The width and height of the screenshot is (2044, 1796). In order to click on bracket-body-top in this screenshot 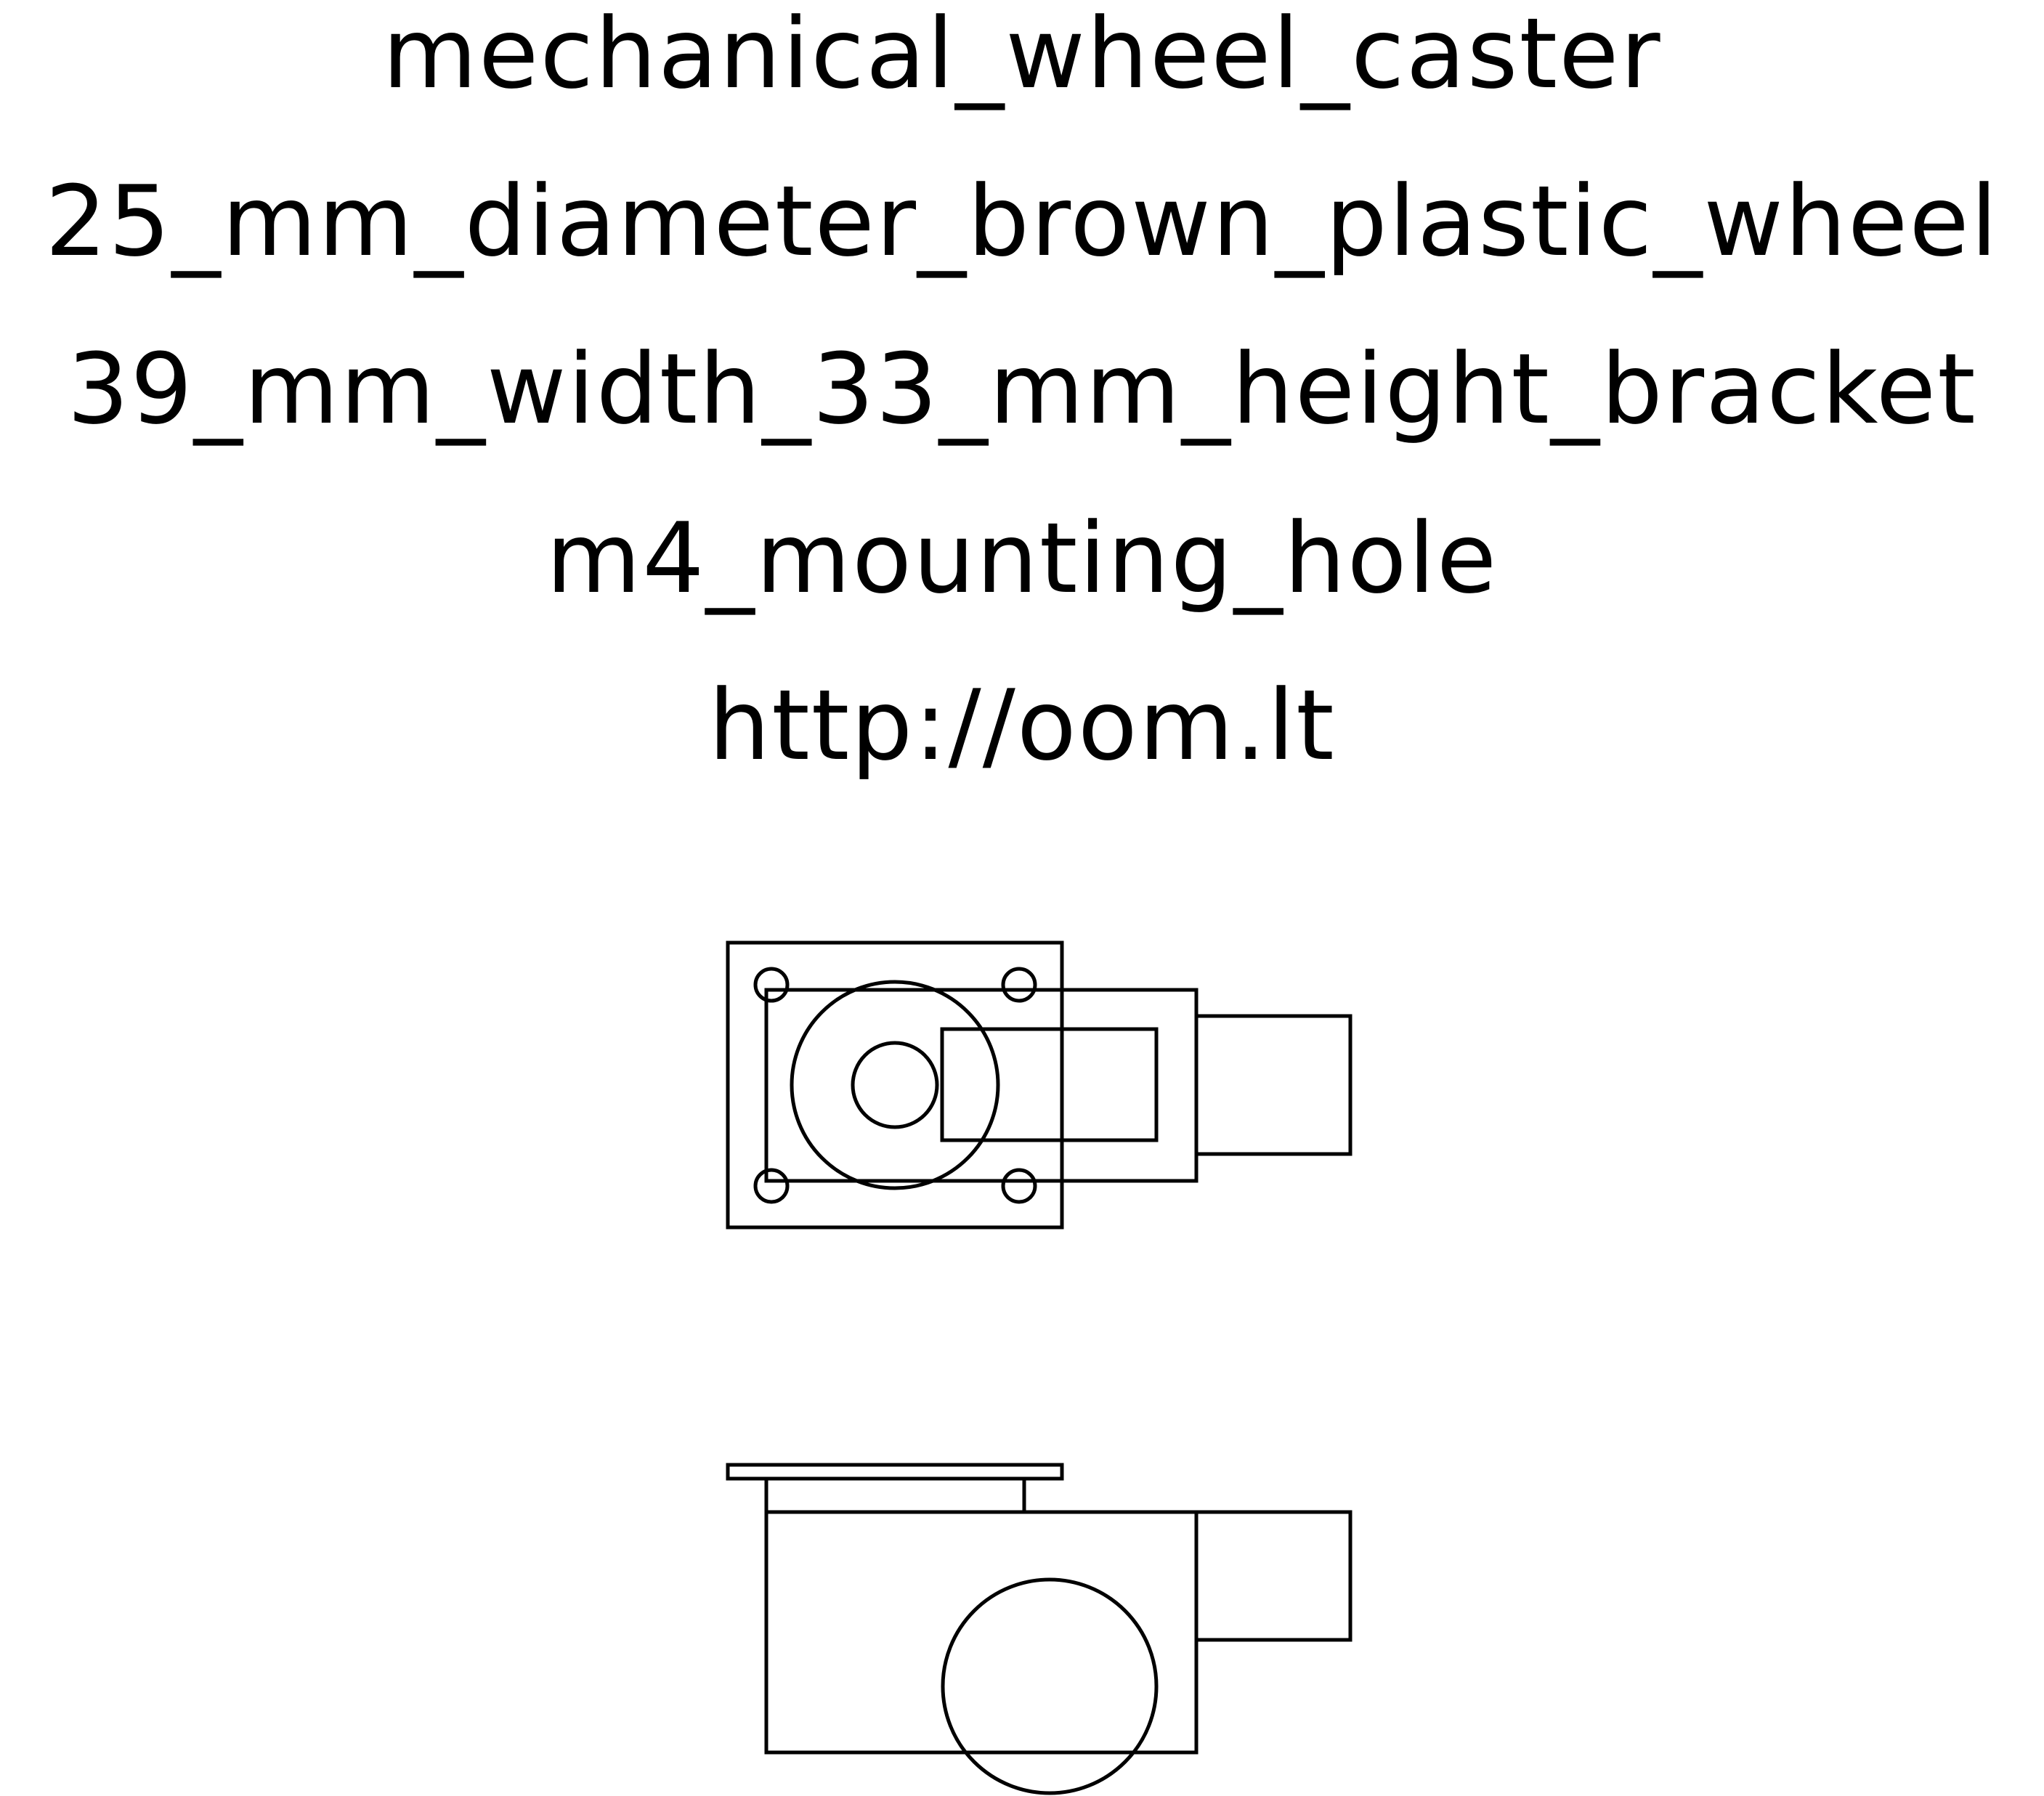, I will do `click(981, 1085)`.